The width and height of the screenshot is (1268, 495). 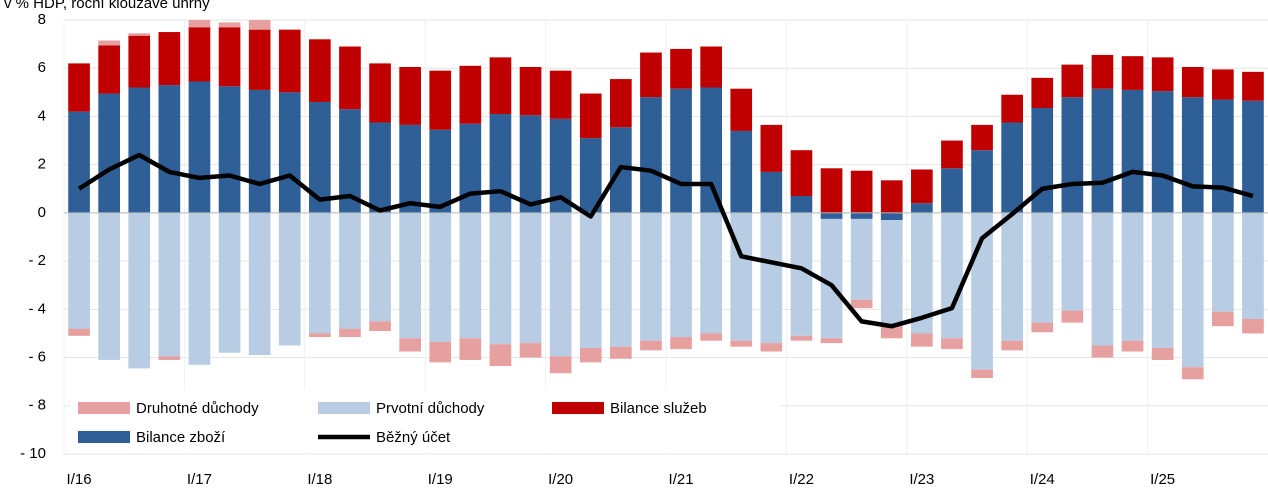 I want to click on y-tick-label: 8, so click(x=42, y=19).